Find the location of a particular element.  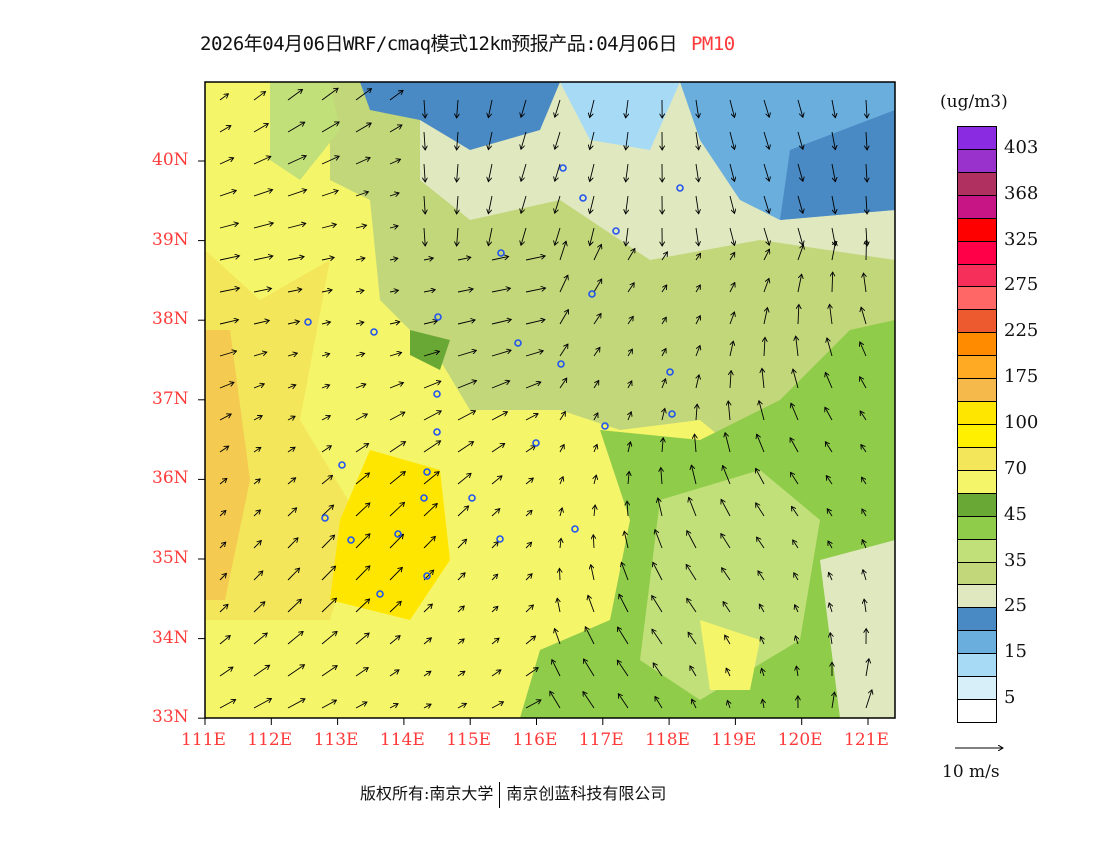

copyright-right: 南京创蓝科技有限公司 is located at coordinates (586, 793).